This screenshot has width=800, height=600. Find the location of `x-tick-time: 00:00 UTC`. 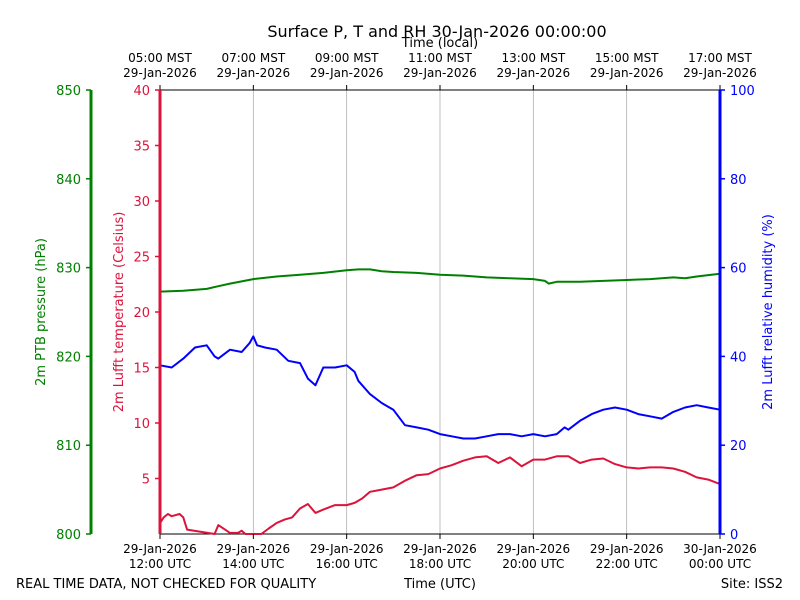

x-tick-time: 00:00 UTC is located at coordinates (720, 564).